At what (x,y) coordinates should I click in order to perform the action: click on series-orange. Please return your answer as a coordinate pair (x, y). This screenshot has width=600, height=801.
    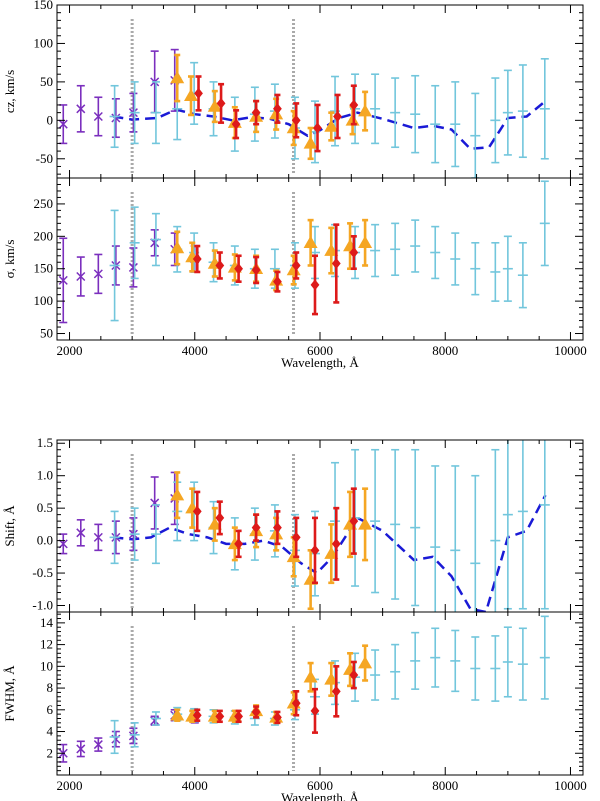
    Looking at the image, I should click on (271, 107).